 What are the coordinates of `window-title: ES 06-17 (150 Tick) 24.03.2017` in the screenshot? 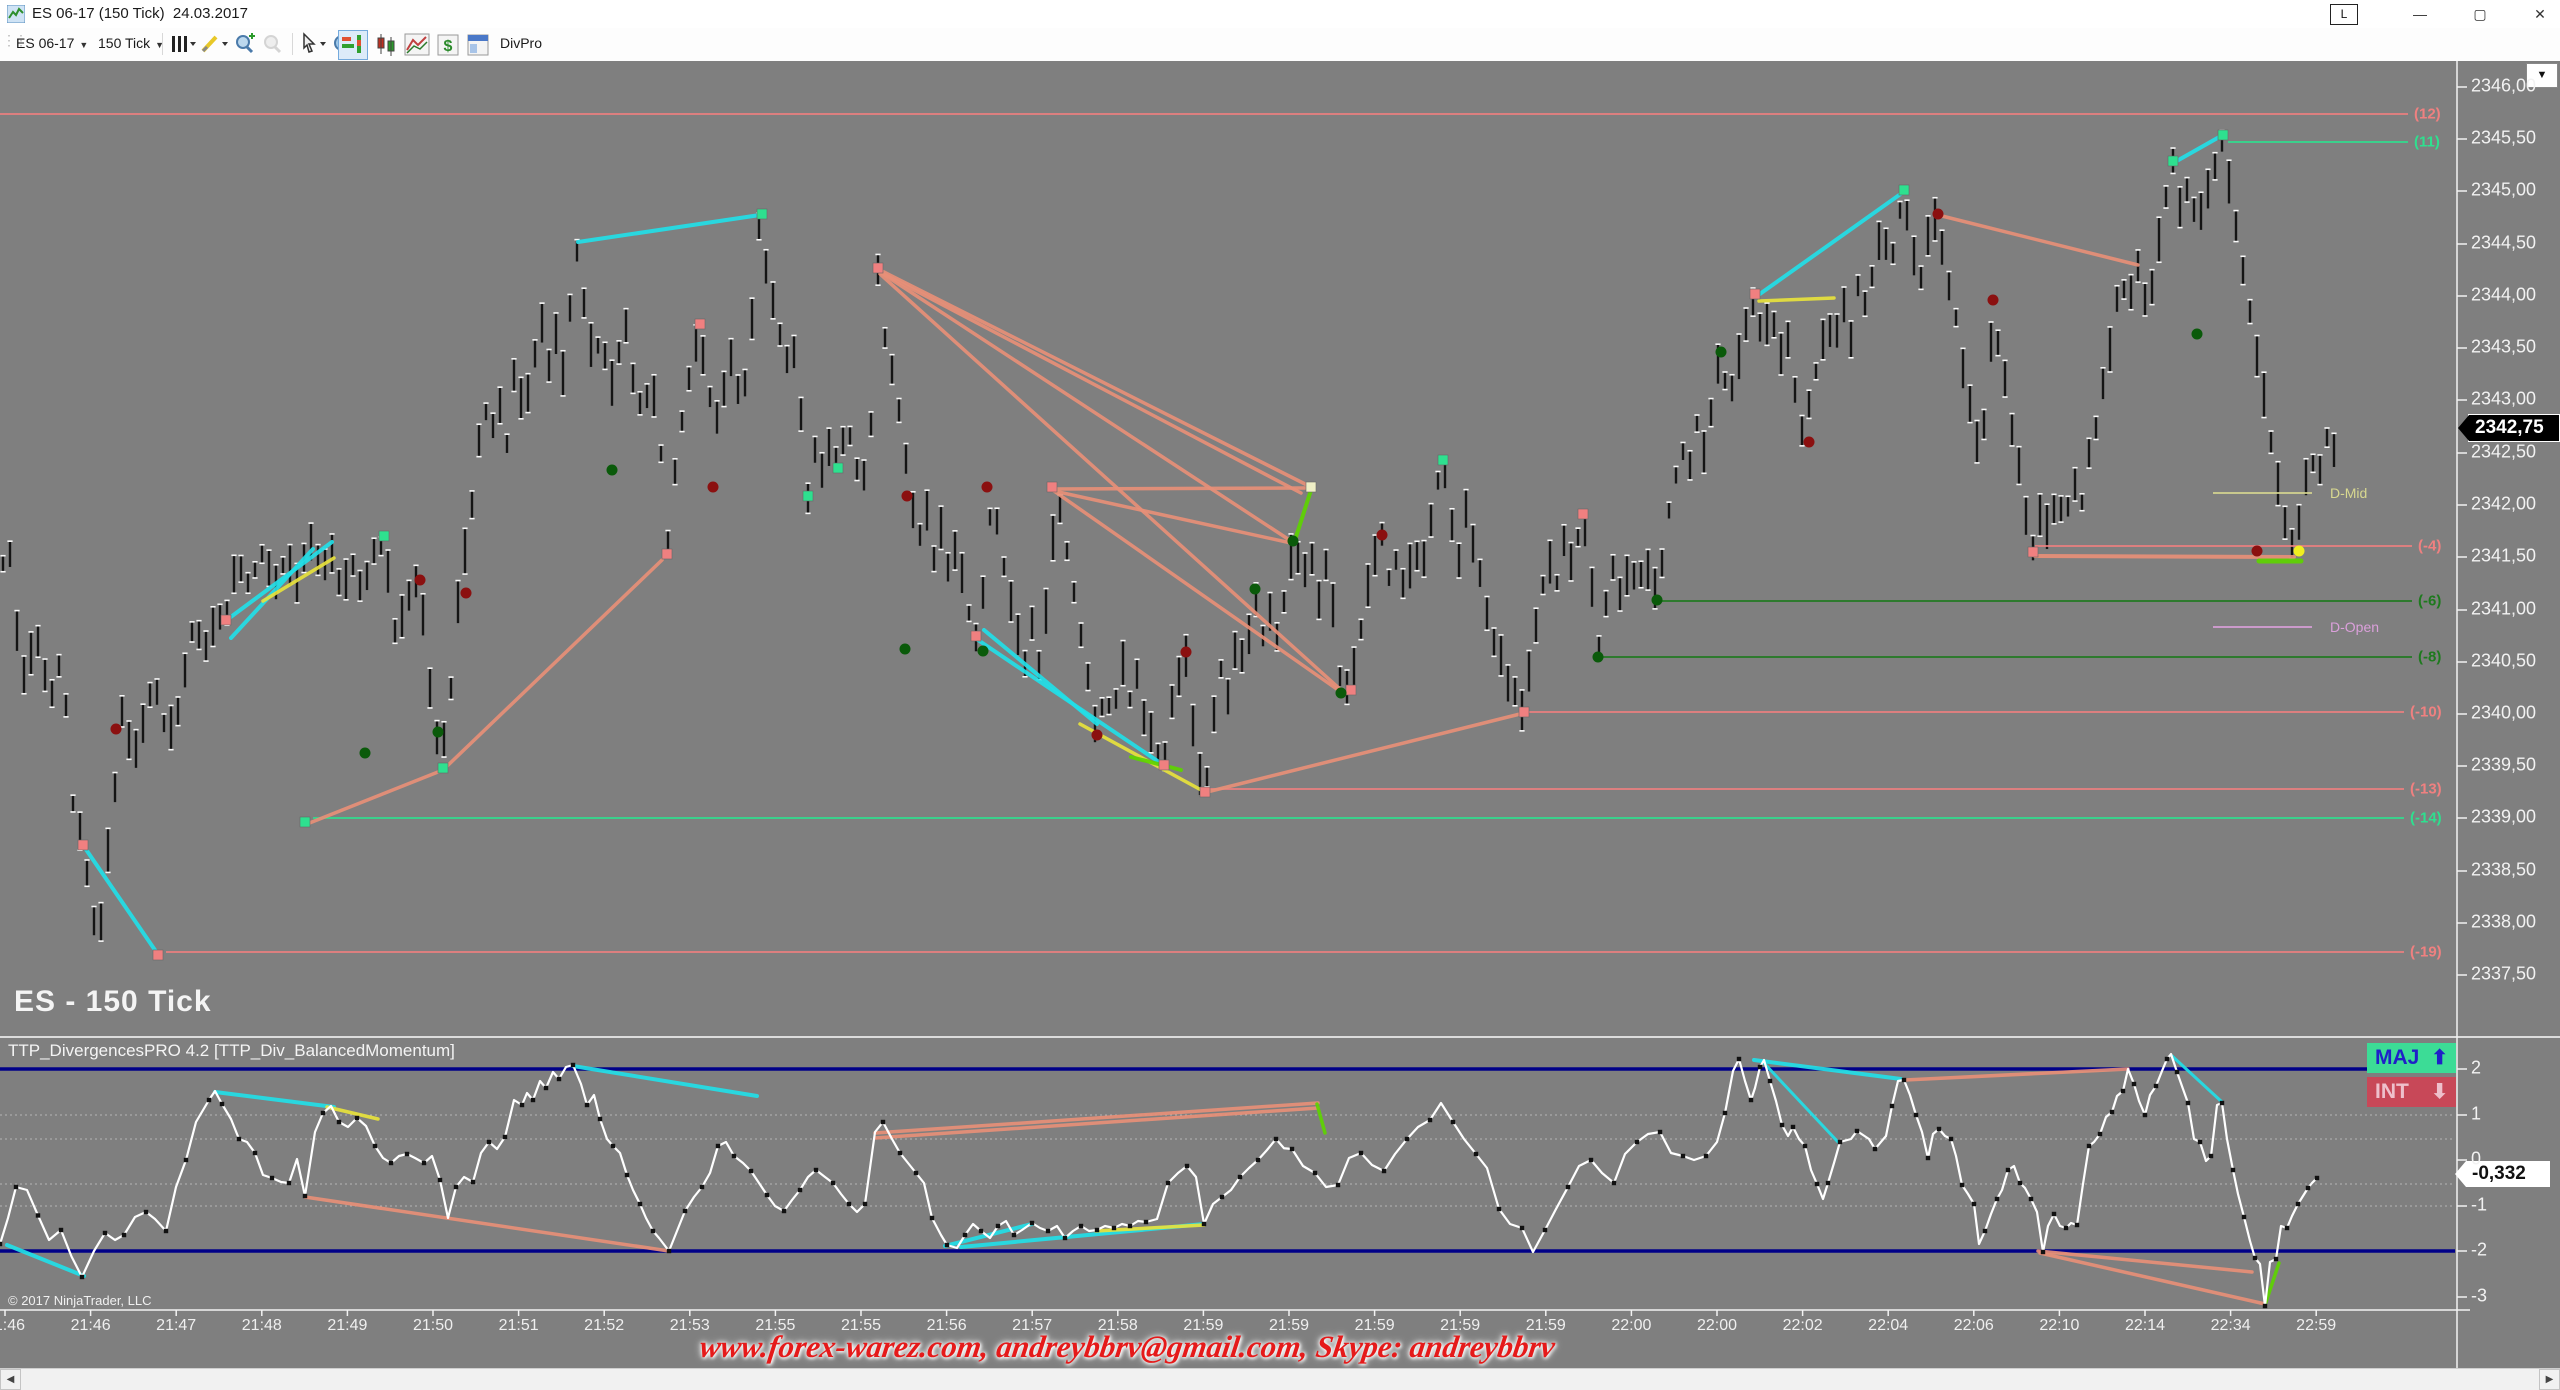 It's located at (140, 13).